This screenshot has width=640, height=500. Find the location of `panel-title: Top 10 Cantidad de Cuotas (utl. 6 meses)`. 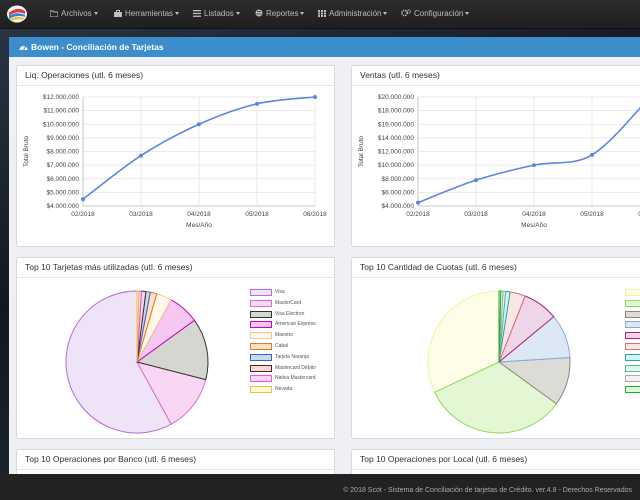

panel-title: Top 10 Cantidad de Cuotas (utl. 6 meses) is located at coordinates (438, 267).